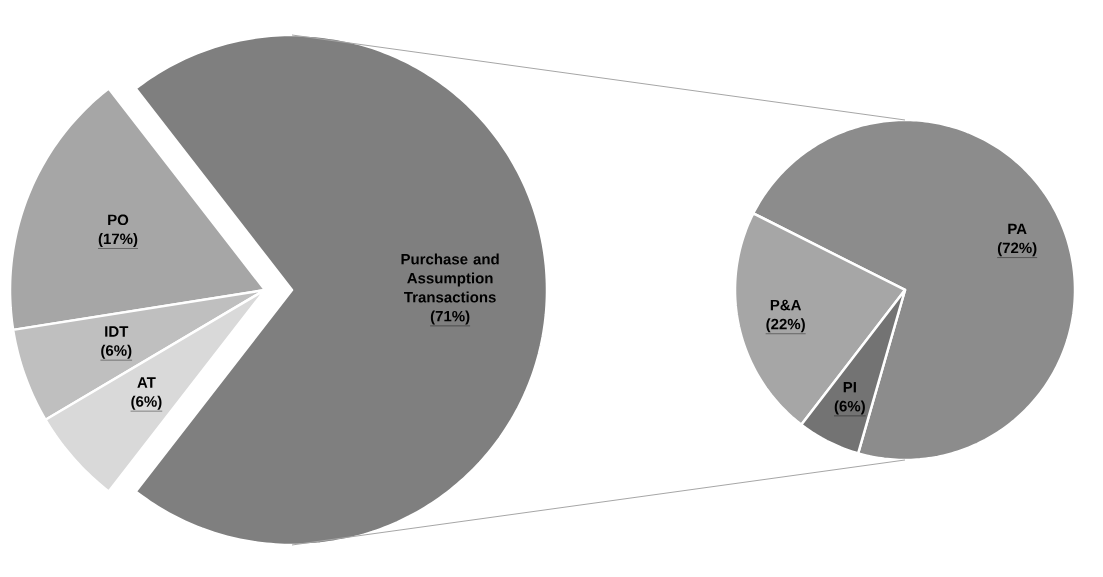  What do you see at coordinates (117, 331) in the screenshot?
I see `slice-label: IDT` at bounding box center [117, 331].